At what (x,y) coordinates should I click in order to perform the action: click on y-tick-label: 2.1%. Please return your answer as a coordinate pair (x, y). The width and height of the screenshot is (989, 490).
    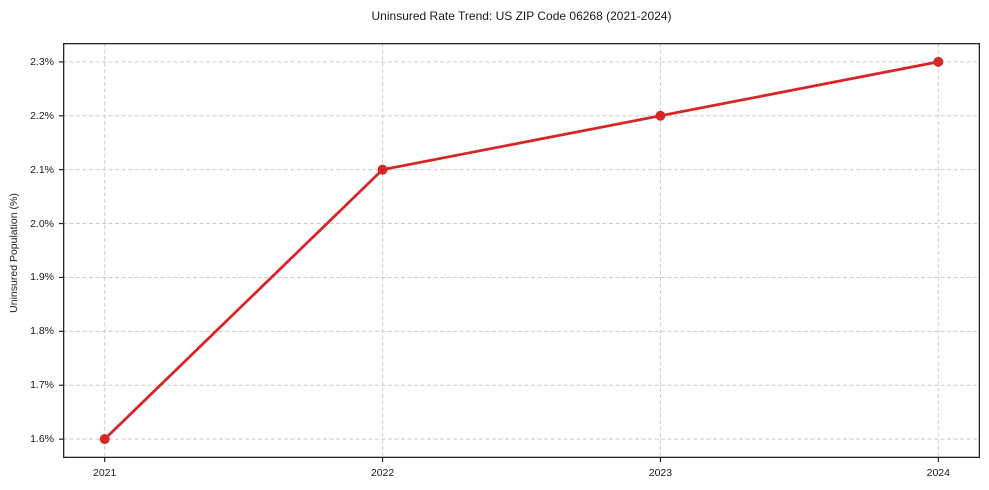
    Looking at the image, I should click on (42, 169).